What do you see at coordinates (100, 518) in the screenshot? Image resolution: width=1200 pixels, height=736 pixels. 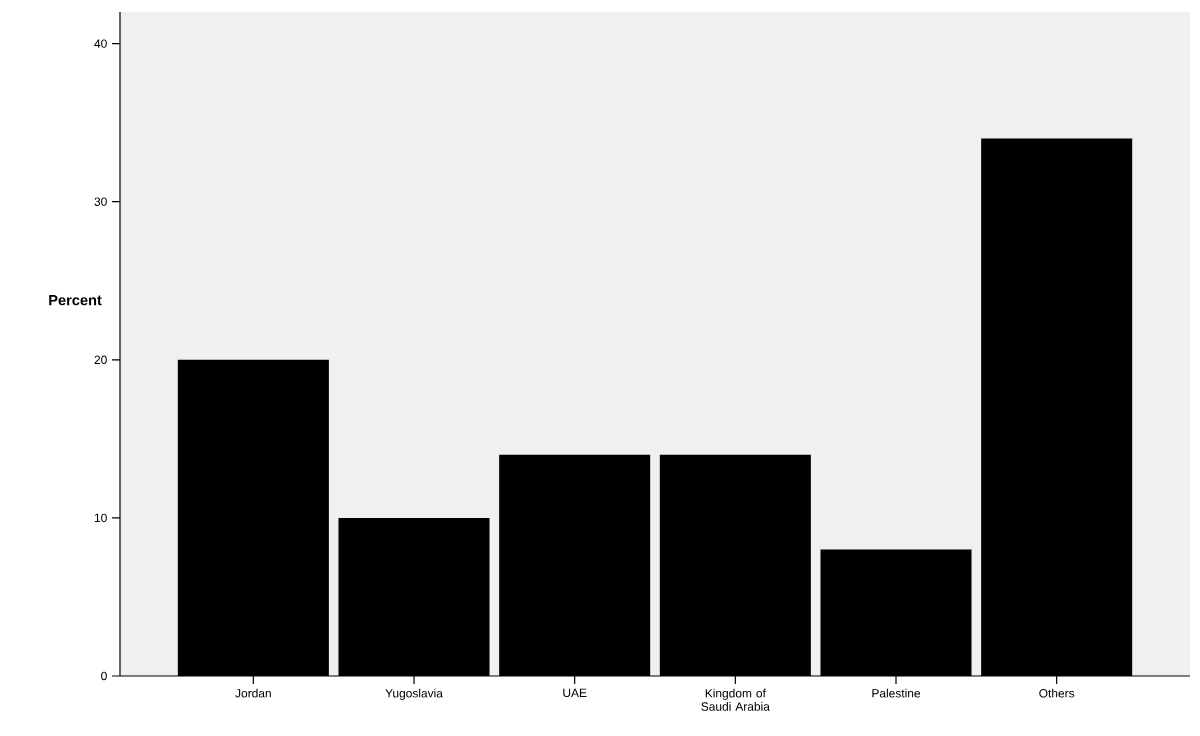 I see `y-tick-label: 10` at bounding box center [100, 518].